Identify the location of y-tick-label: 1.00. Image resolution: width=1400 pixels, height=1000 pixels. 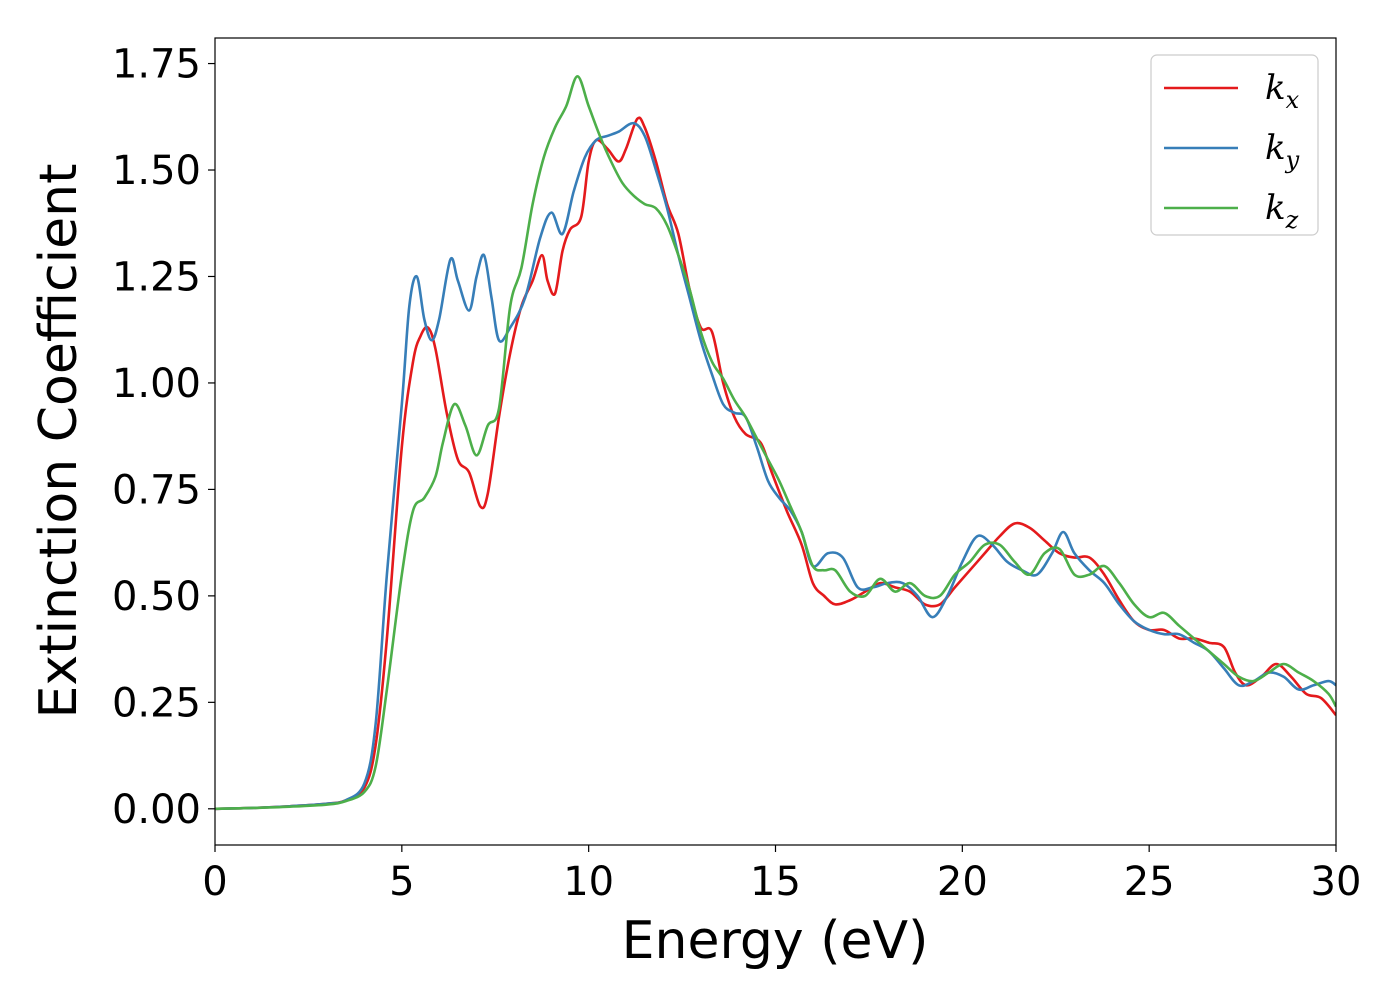
(156, 384).